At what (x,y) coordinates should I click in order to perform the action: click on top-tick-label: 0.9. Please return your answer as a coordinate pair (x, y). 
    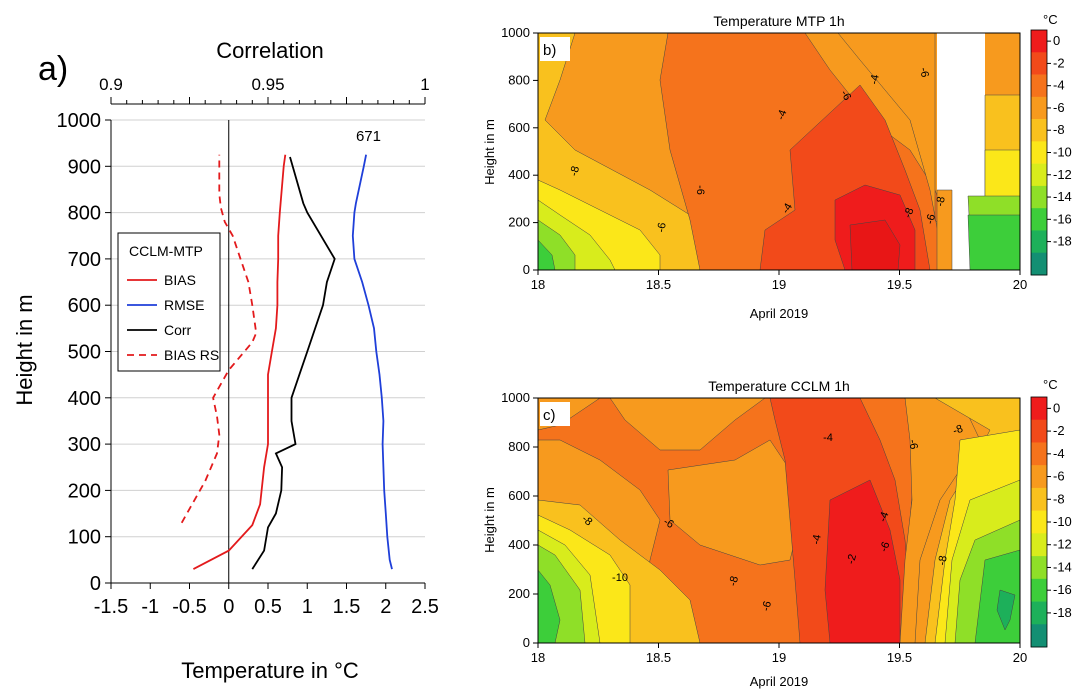
    Looking at the image, I should click on (111, 84).